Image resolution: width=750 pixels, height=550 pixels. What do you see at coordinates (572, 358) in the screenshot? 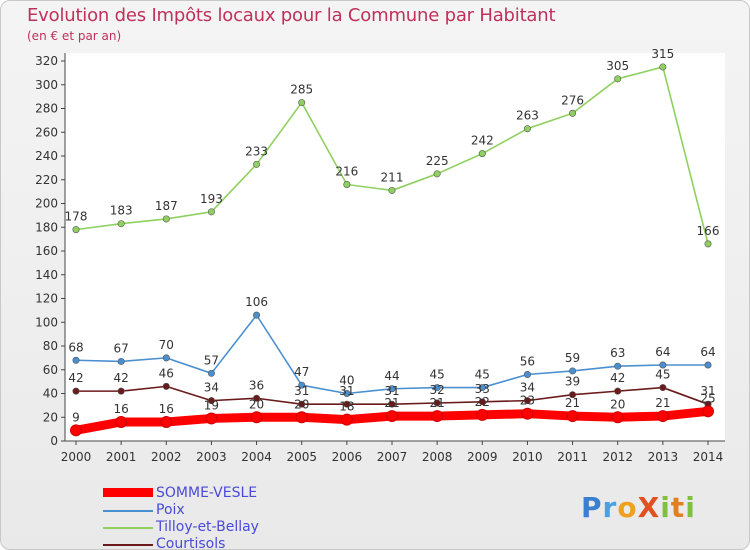
I see `data-label: 59` at bounding box center [572, 358].